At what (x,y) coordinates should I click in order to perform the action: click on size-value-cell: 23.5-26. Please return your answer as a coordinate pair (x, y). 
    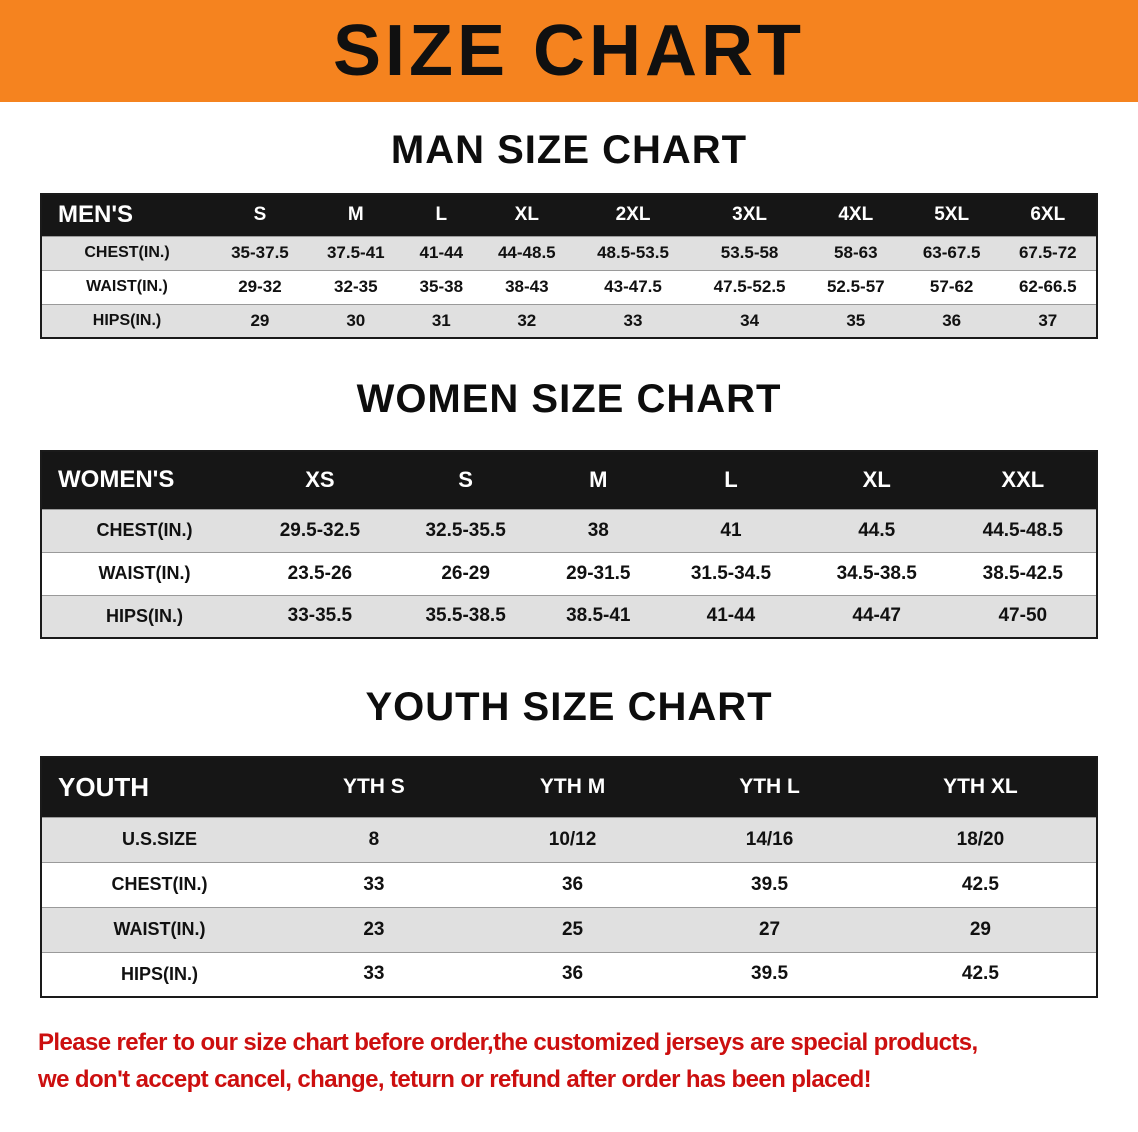
    Looking at the image, I should click on (320, 573).